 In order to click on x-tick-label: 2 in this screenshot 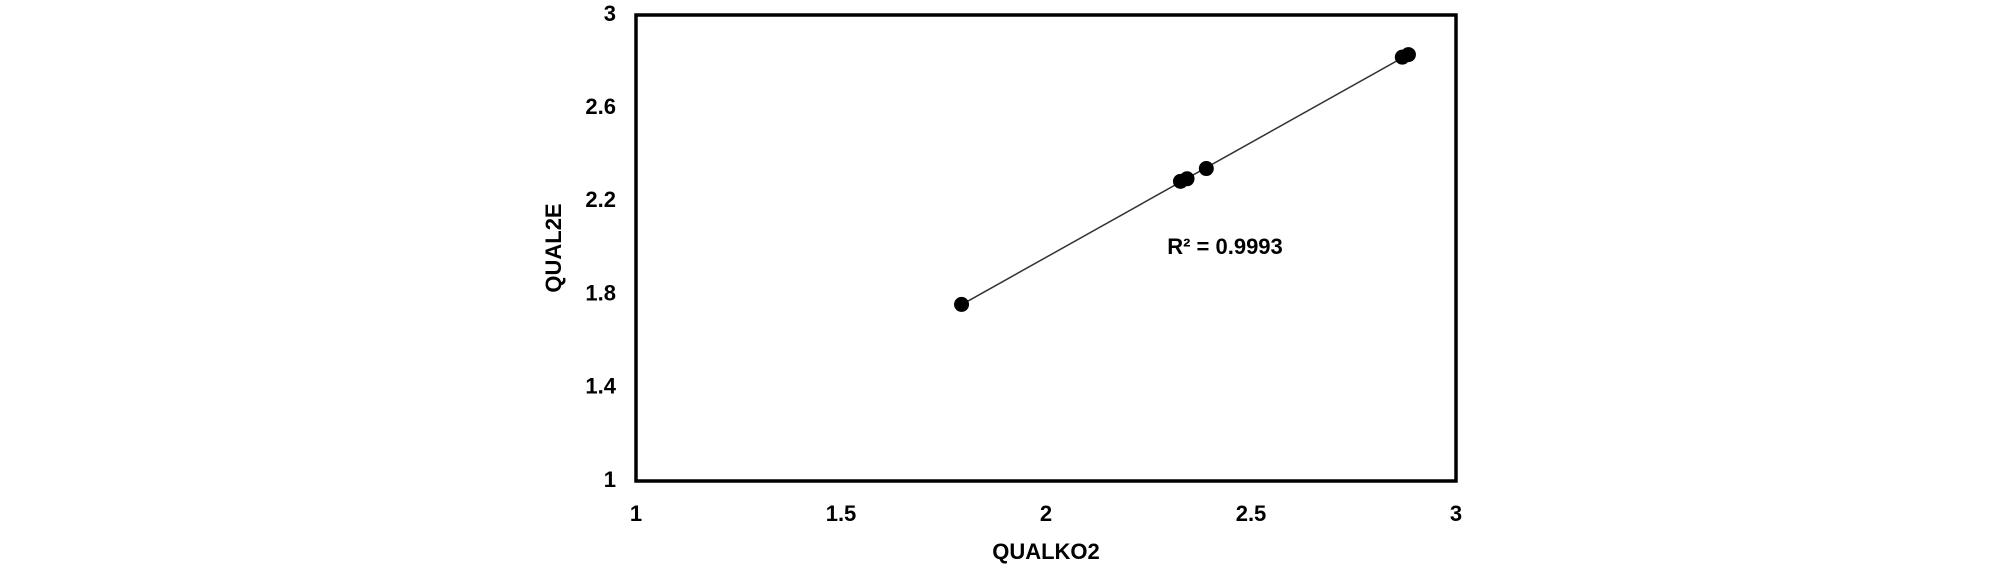, I will do `click(1046, 513)`.